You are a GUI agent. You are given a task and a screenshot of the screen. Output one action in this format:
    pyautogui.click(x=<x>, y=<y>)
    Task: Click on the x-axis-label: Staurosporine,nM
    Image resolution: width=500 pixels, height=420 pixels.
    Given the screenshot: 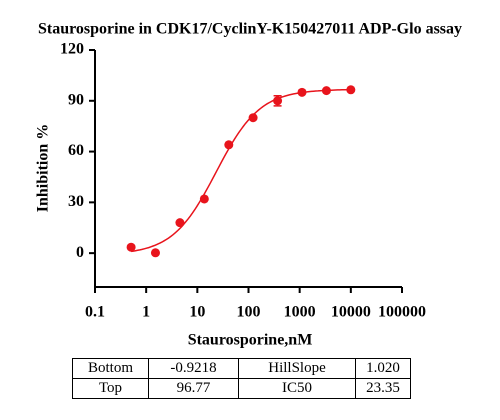 What is the action you would take?
    pyautogui.click(x=250, y=340)
    